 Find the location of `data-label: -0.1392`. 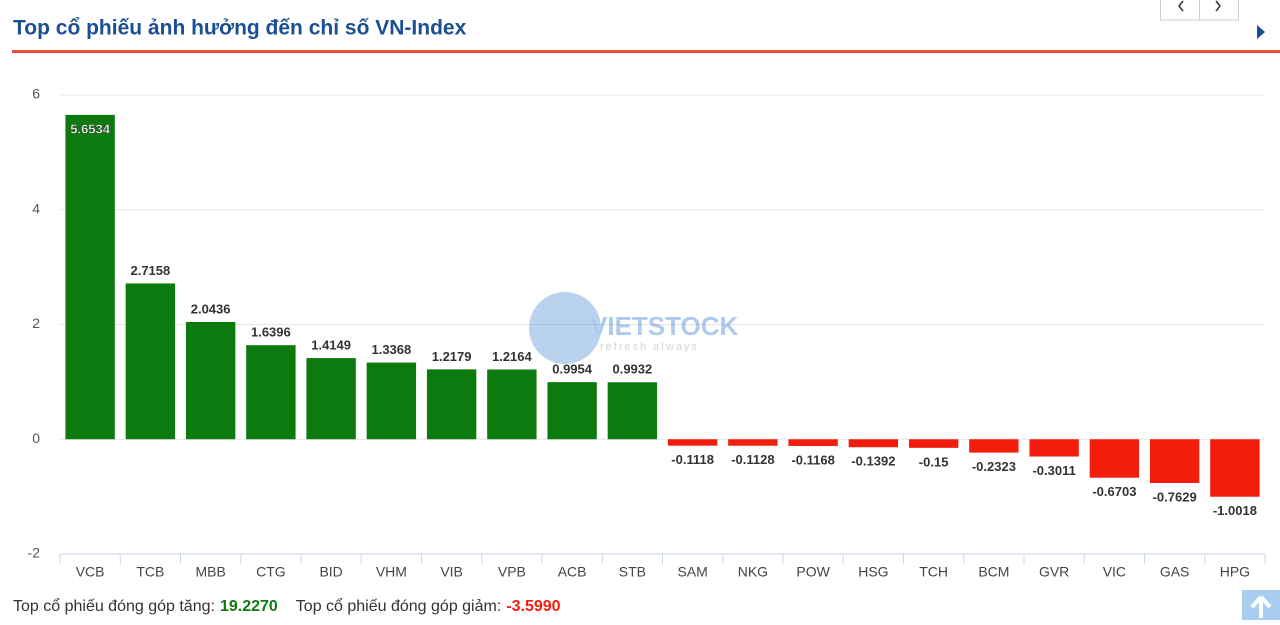

data-label: -0.1392 is located at coordinates (873, 461).